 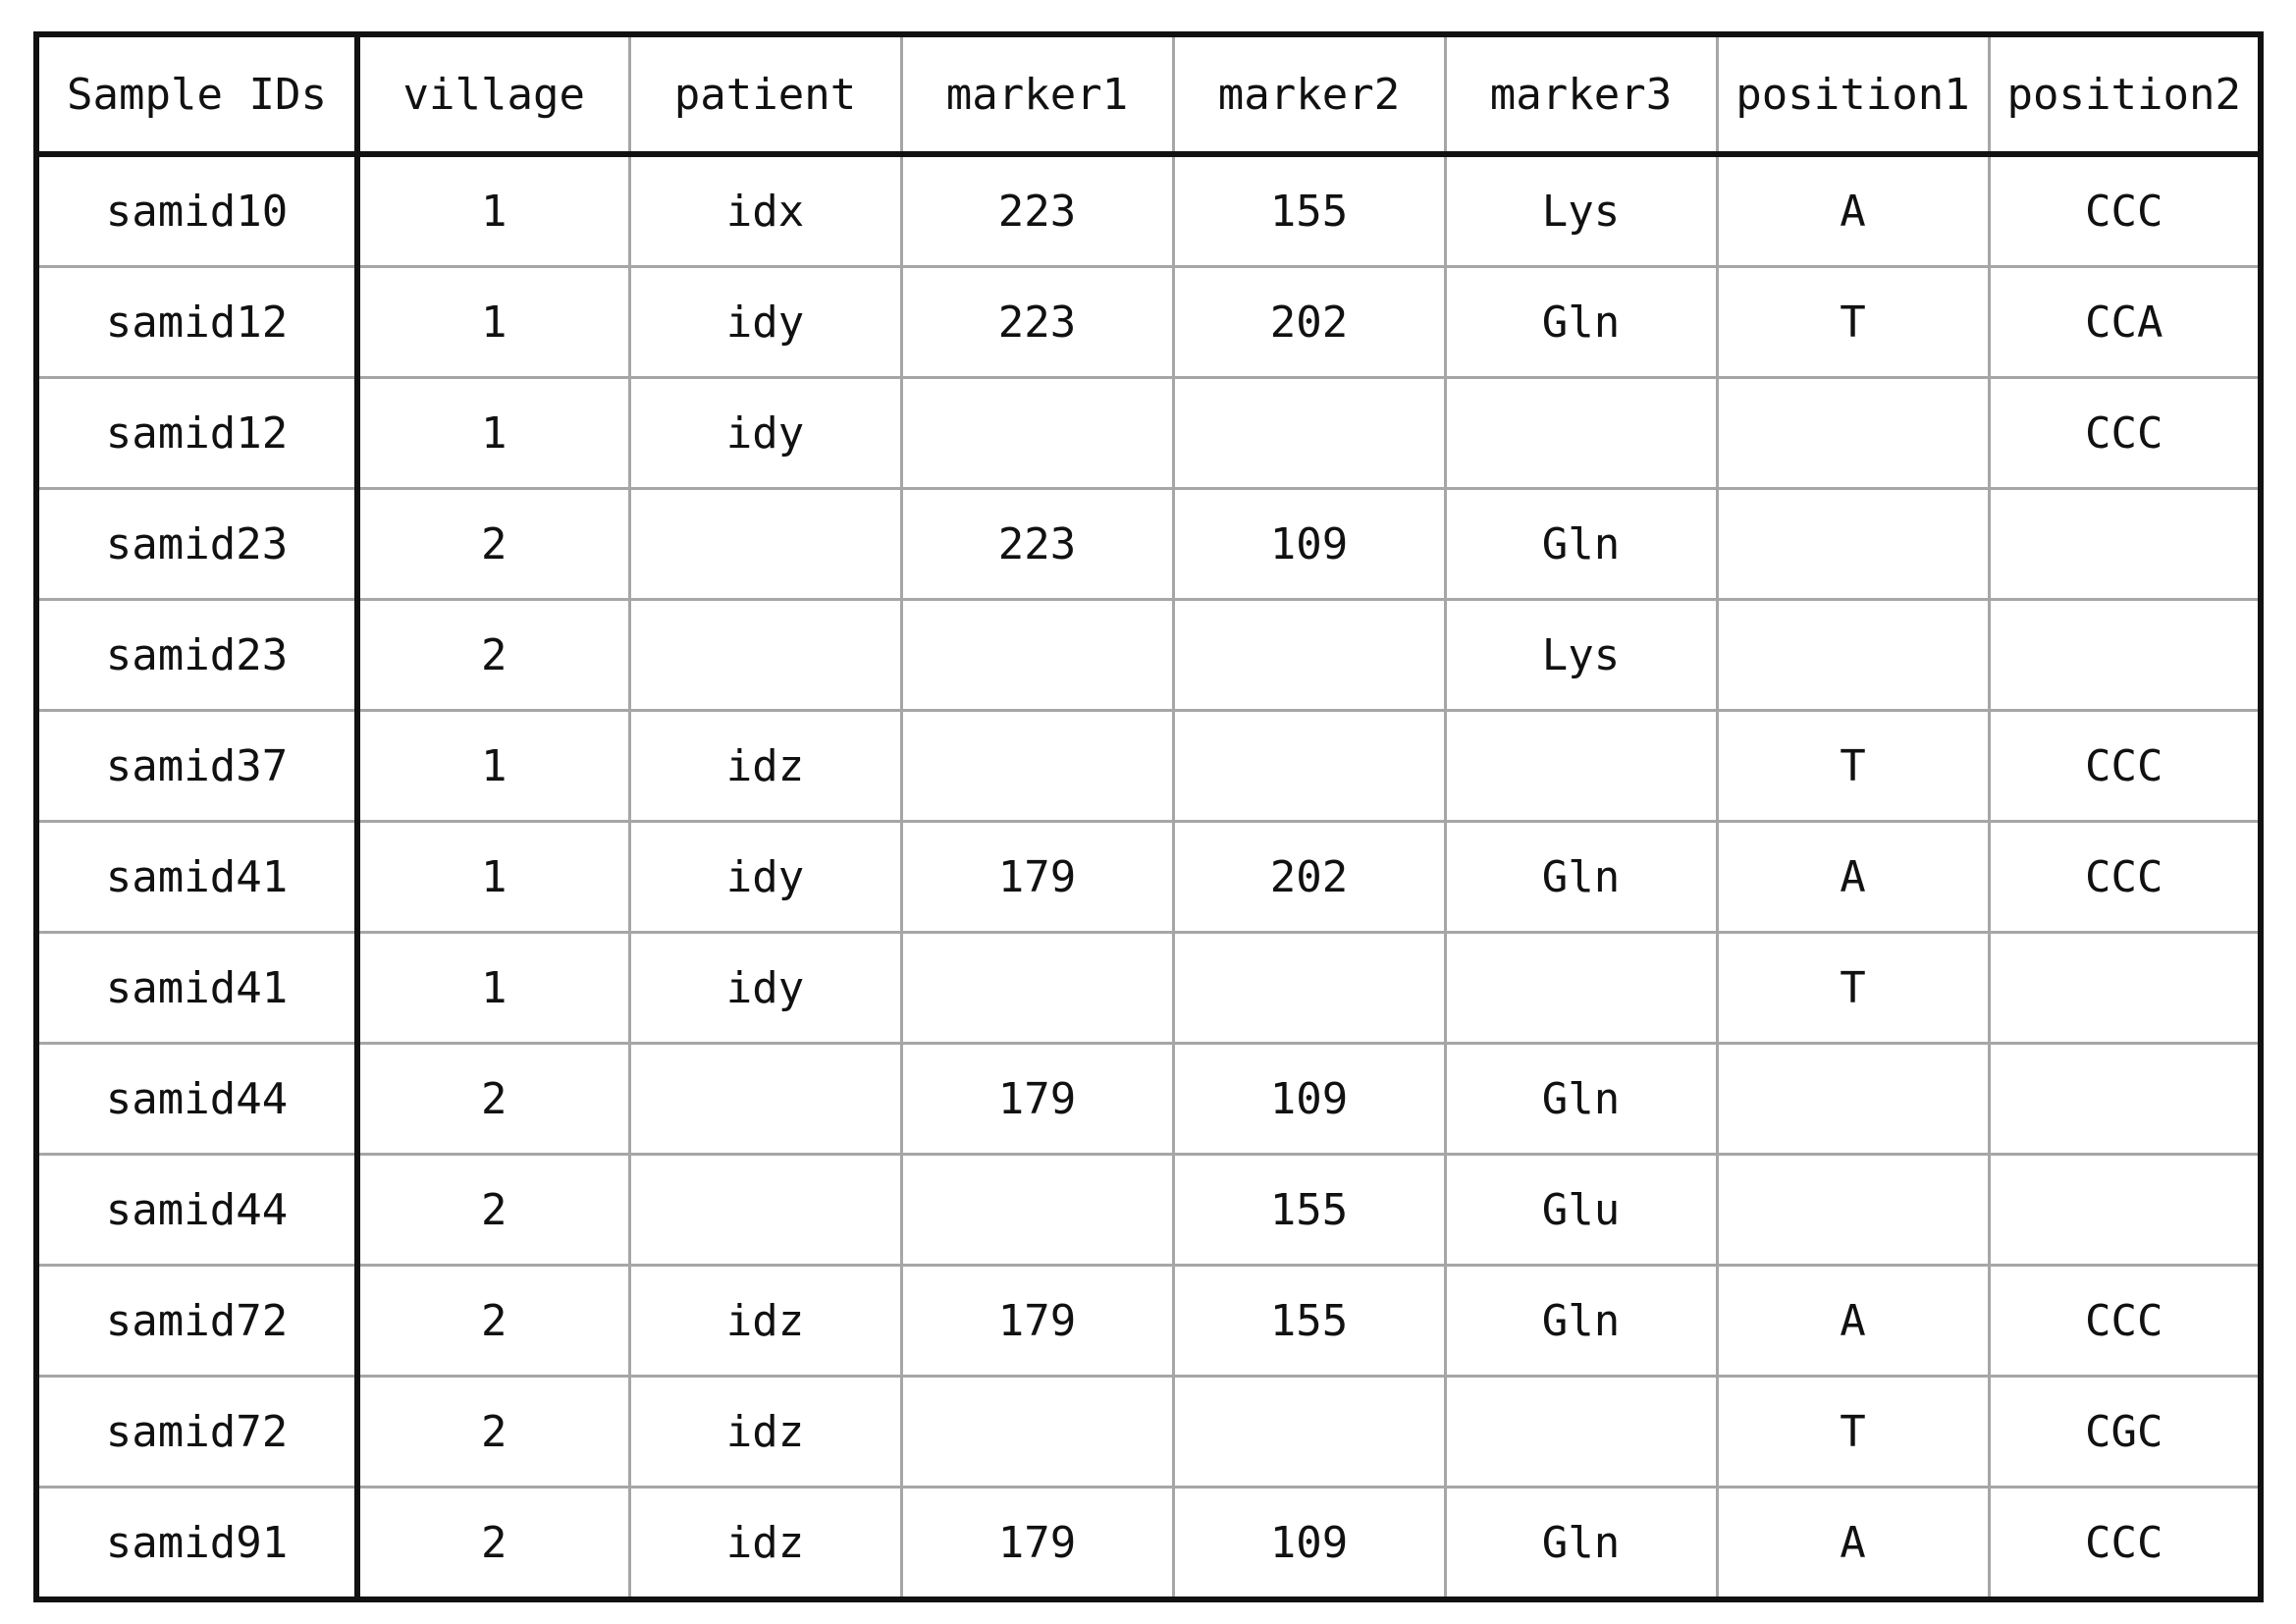 What do you see at coordinates (1308, 1209) in the screenshot?
I see `table-cell-marker2: 155` at bounding box center [1308, 1209].